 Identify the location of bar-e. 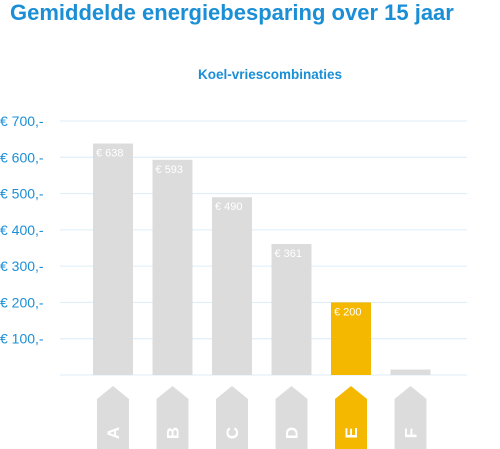
(351, 338).